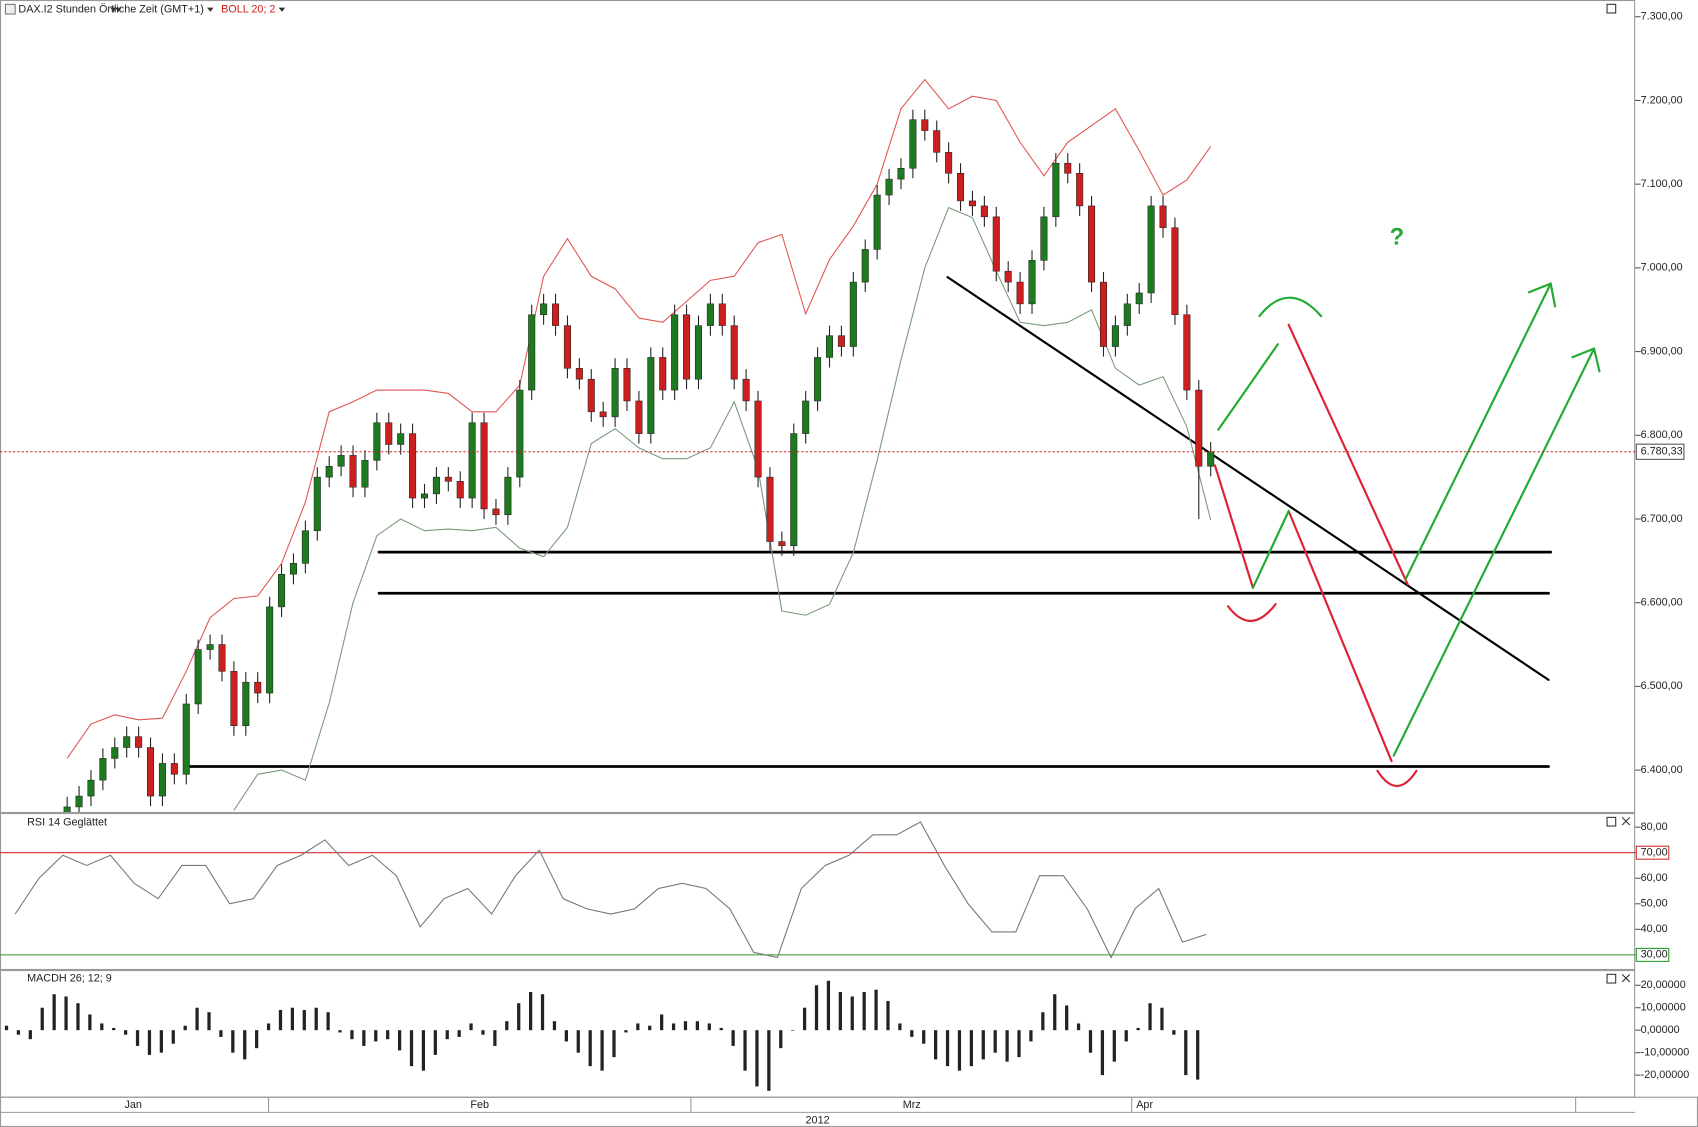 This screenshot has height=1127, width=1698. I want to click on chart-title: DAX.I2 Stunden Örtliche Zeit (GMT+1), so click(110, 10).